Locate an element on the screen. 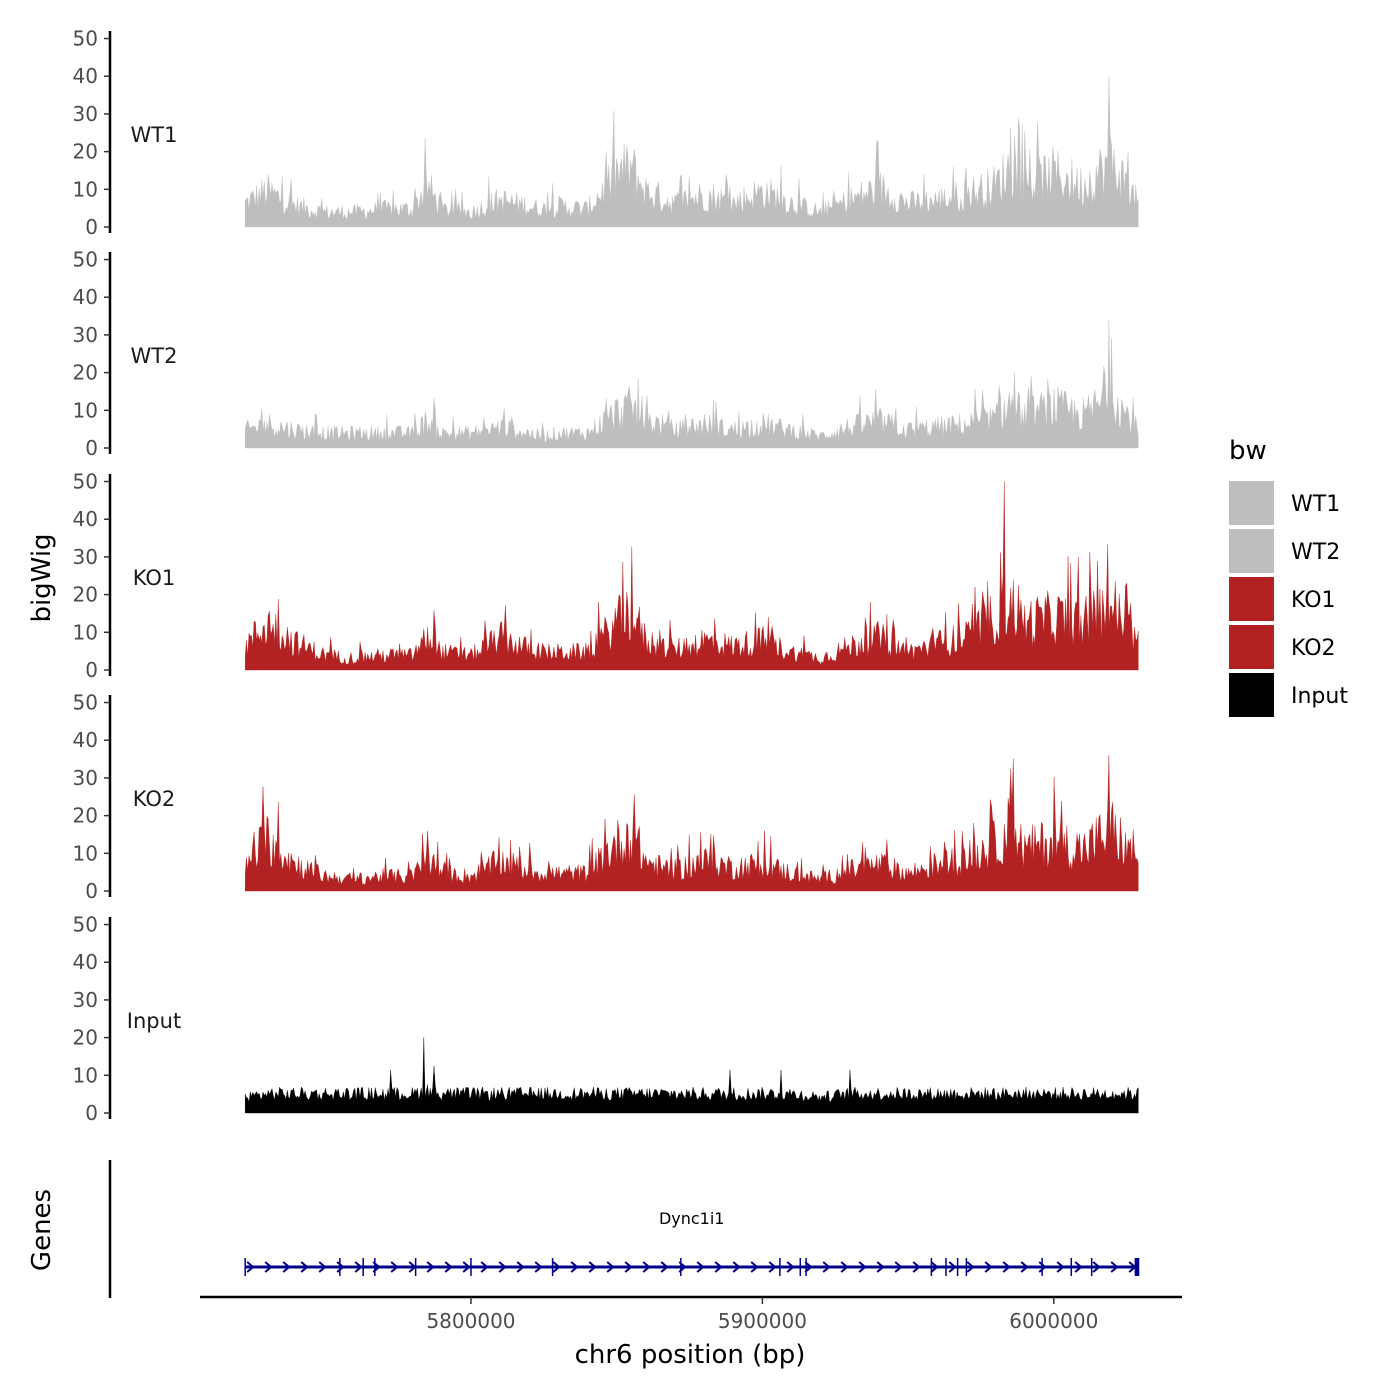 This screenshot has width=1400, height=1400. legend-key-wt1 is located at coordinates (1251, 503).